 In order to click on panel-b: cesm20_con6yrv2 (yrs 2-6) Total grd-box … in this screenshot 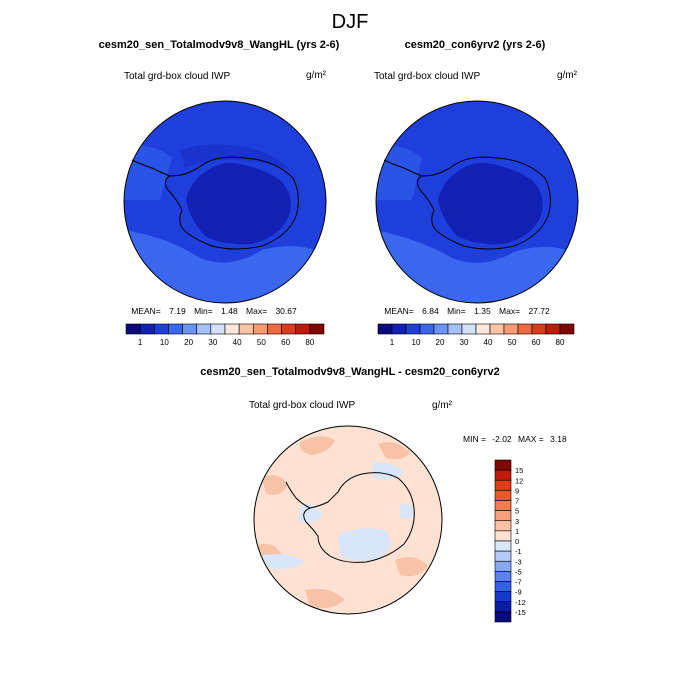, I will do `click(476, 193)`.